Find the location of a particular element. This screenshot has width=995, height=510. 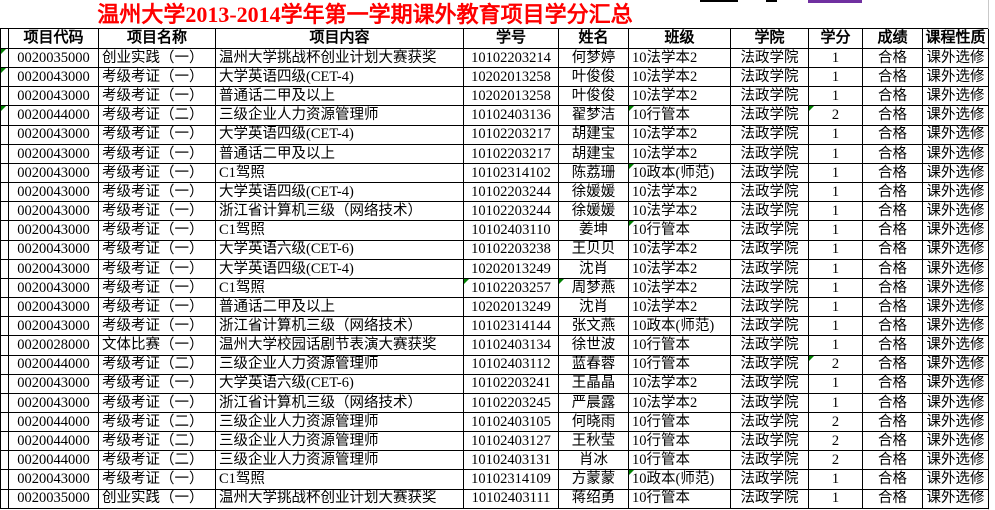

cell-student_name: 何梦婷 is located at coordinates (594, 59).